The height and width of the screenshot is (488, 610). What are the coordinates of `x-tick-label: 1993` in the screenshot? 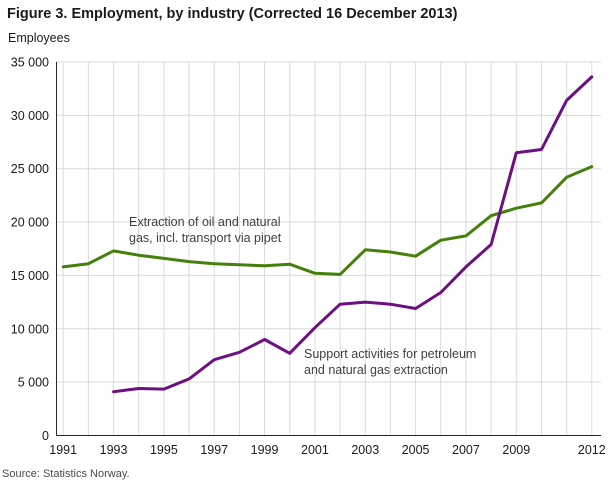 It's located at (114, 450).